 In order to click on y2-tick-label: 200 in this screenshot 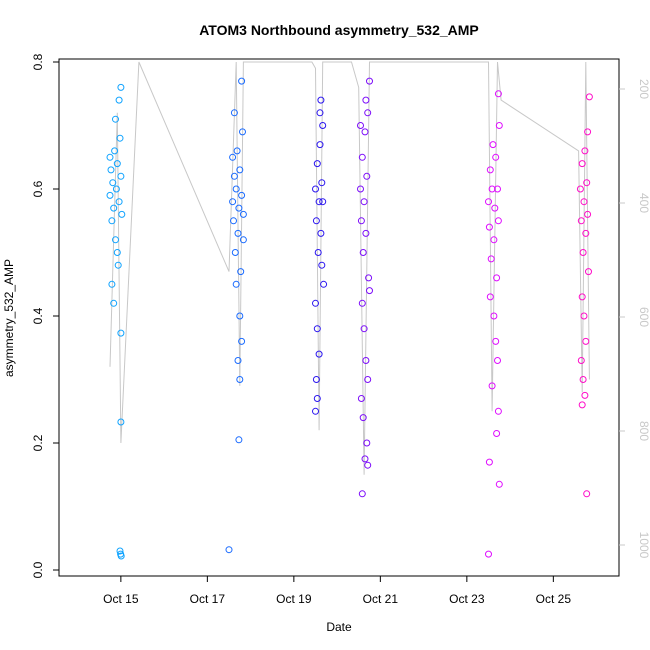, I will do `click(643, 89)`.